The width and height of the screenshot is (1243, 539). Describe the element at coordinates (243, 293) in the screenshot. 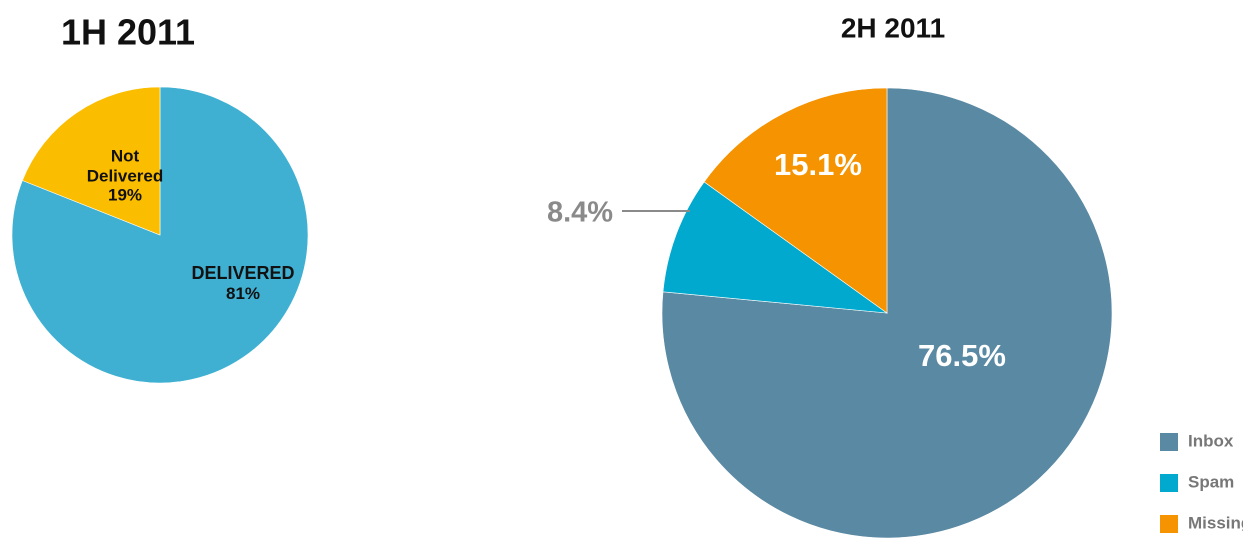

I see `slice-value-label: 81%` at that location.